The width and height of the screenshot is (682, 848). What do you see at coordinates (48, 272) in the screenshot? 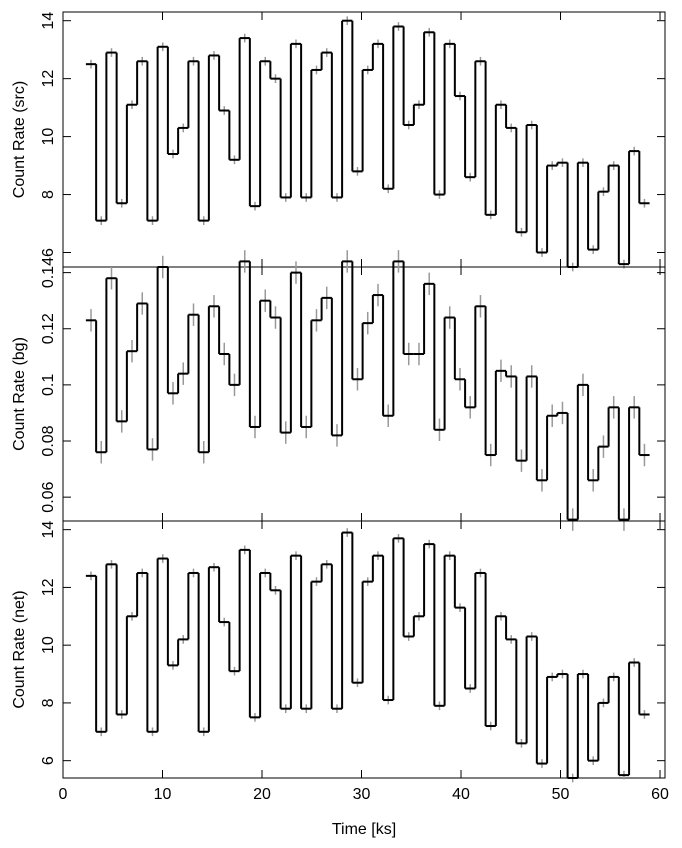
I see `y-tick-label: 0.14` at bounding box center [48, 272].